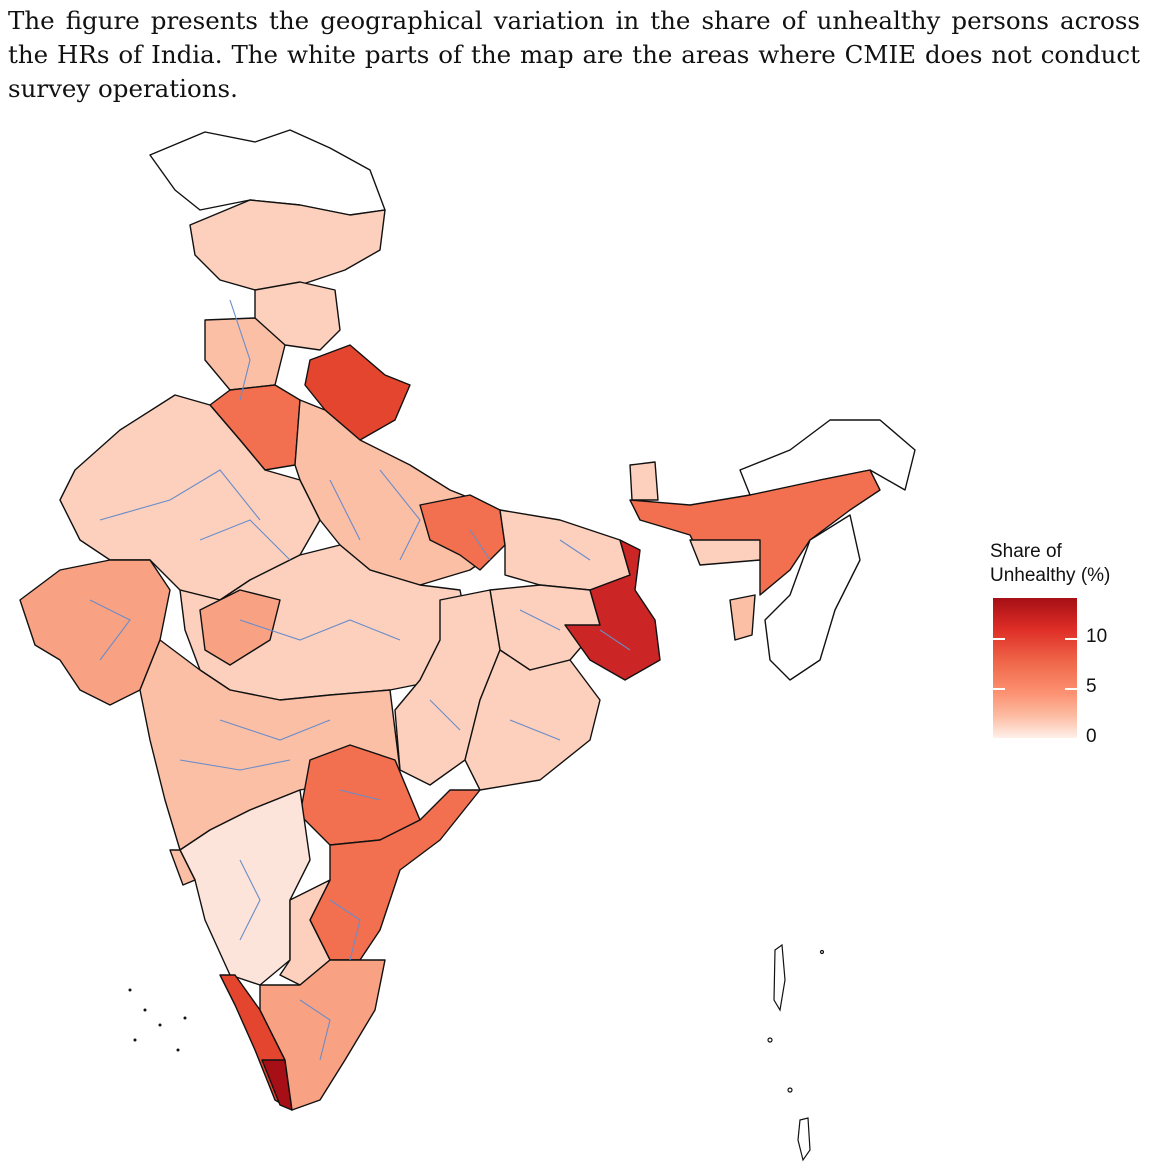 The image size is (1153, 1168). What do you see at coordinates (804, 1139) in the screenshot?
I see `region-nicobar-islands` at bounding box center [804, 1139].